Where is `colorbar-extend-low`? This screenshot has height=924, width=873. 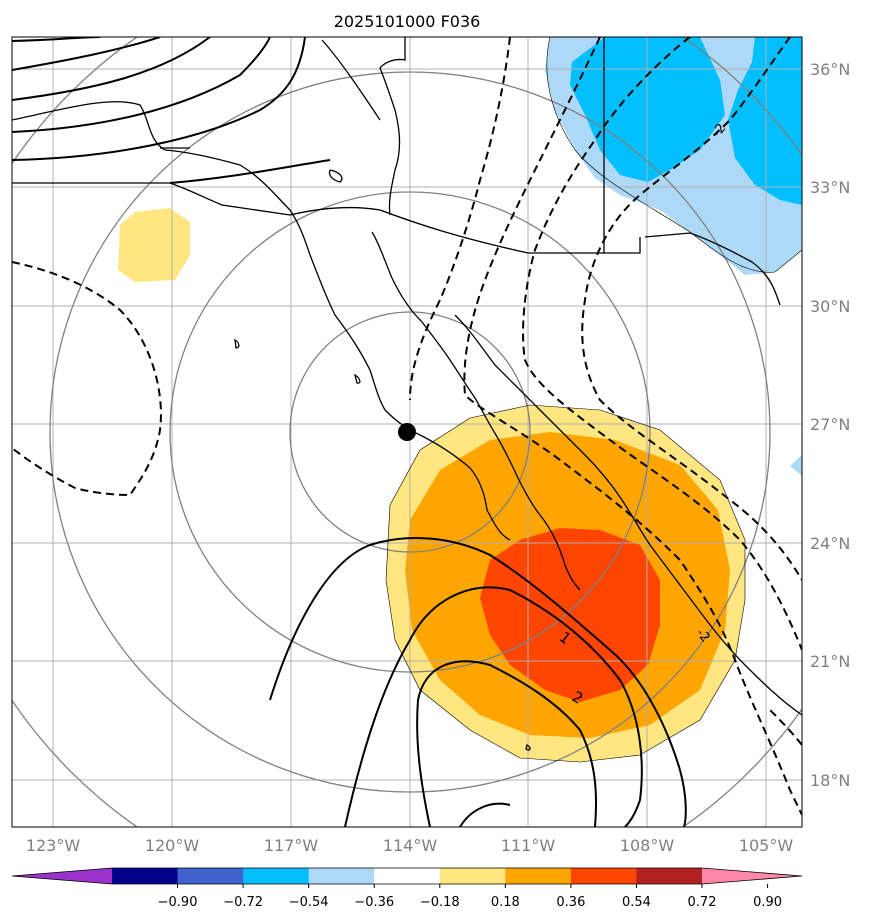 colorbar-extend-low is located at coordinates (62, 876).